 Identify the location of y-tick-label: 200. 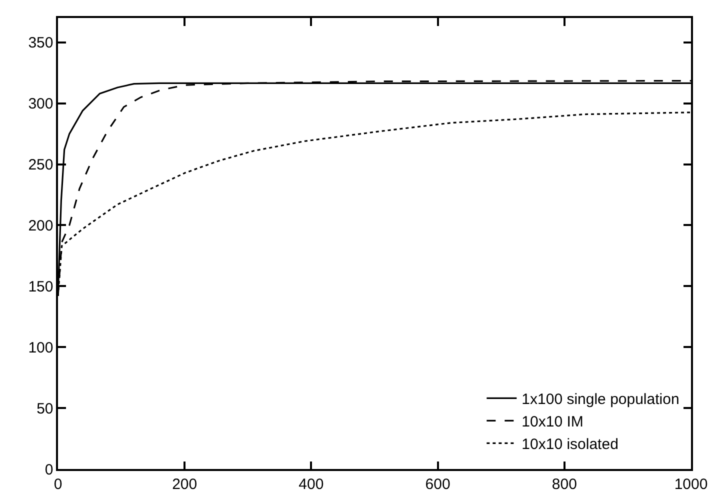
(41, 225).